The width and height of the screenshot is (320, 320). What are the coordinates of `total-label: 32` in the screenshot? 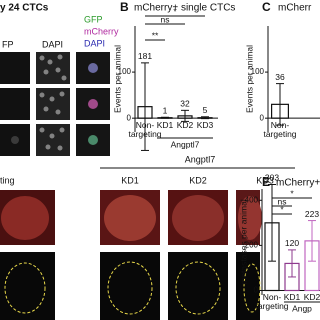 It's located at (185, 104).